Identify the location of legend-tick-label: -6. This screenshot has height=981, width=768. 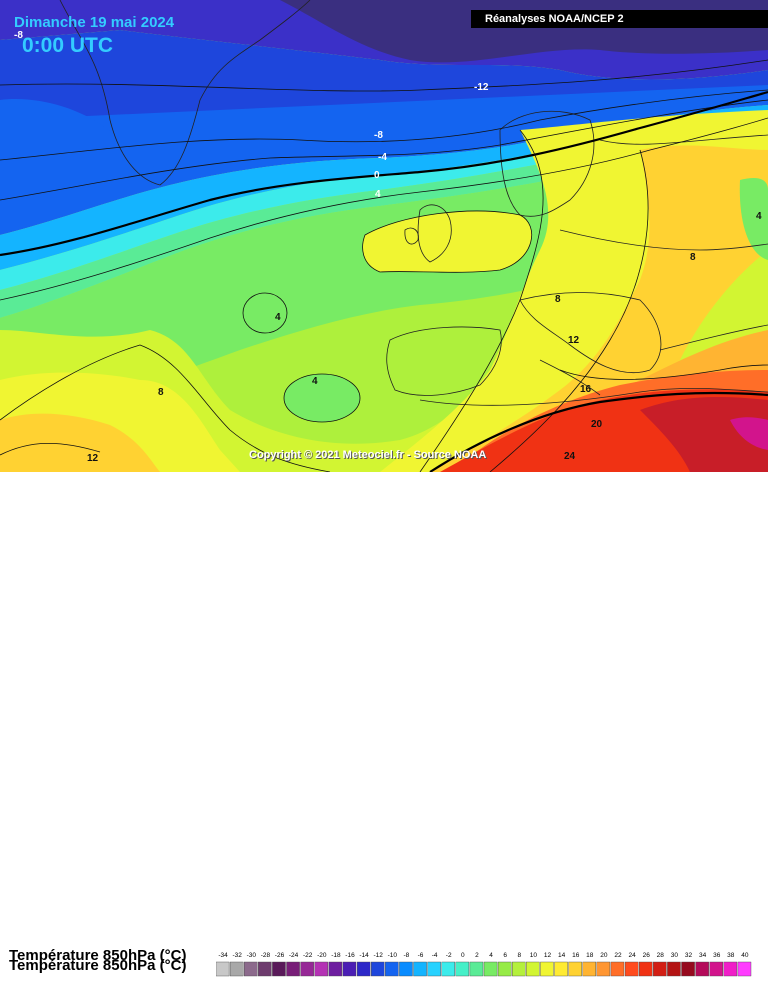
(421, 955).